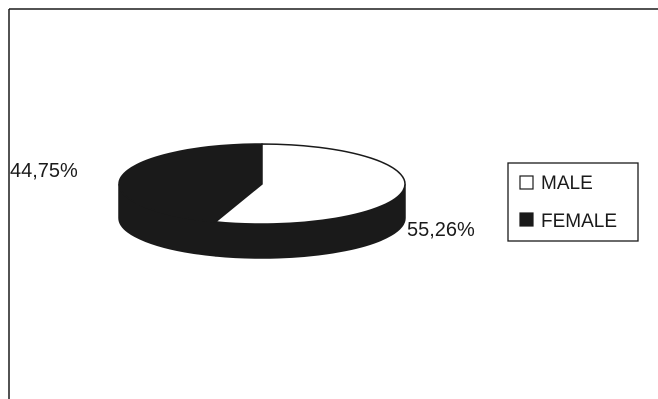 The height and width of the screenshot is (399, 658). Describe the element at coordinates (526, 219) in the screenshot. I see `legend-swatch-female` at that location.